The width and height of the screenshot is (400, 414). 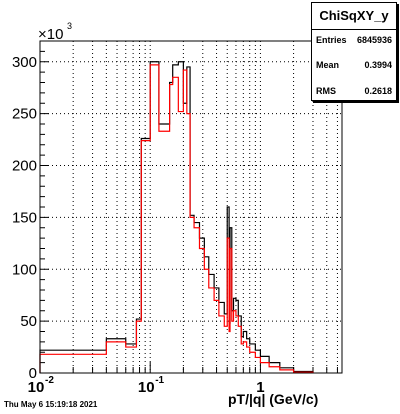 What do you see at coordinates (374, 40) in the screenshot?
I see `stats-value: 6845936` at bounding box center [374, 40].